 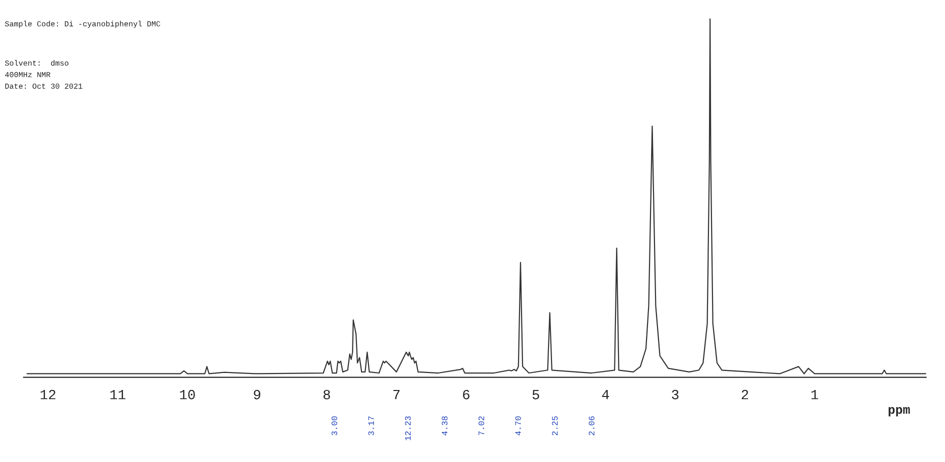 I want to click on text: 3.17, so click(x=371, y=426).